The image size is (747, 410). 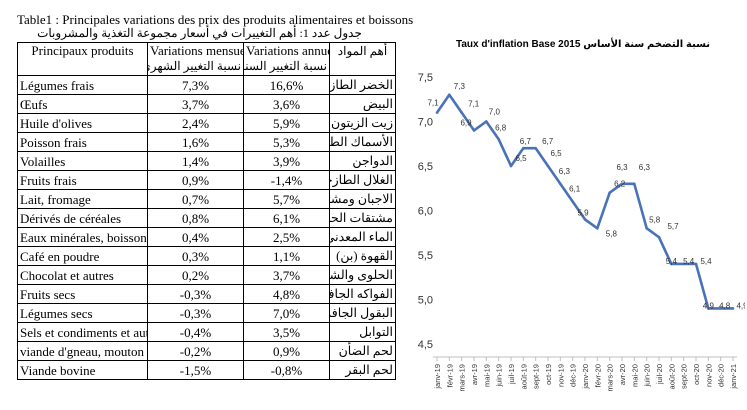 I want to click on annual-cell: 5,7%, so click(x=286, y=199).